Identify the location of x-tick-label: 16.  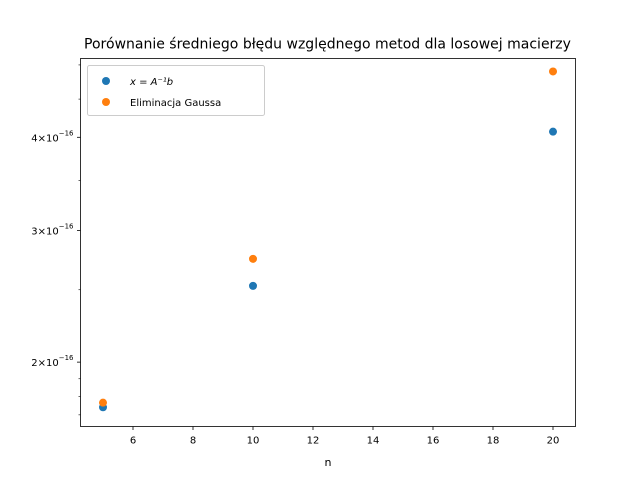
(433, 441).